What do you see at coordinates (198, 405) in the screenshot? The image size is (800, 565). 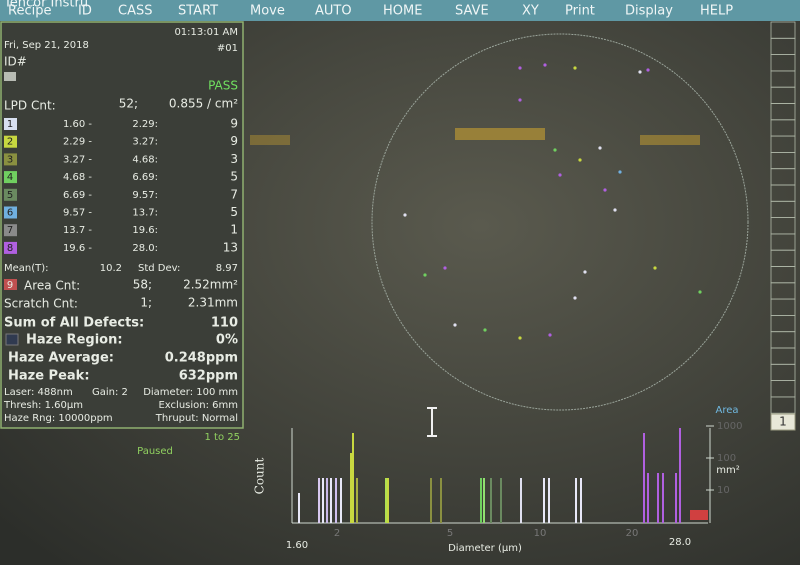 I see `exclusion: Exclusion: 6mm` at bounding box center [198, 405].